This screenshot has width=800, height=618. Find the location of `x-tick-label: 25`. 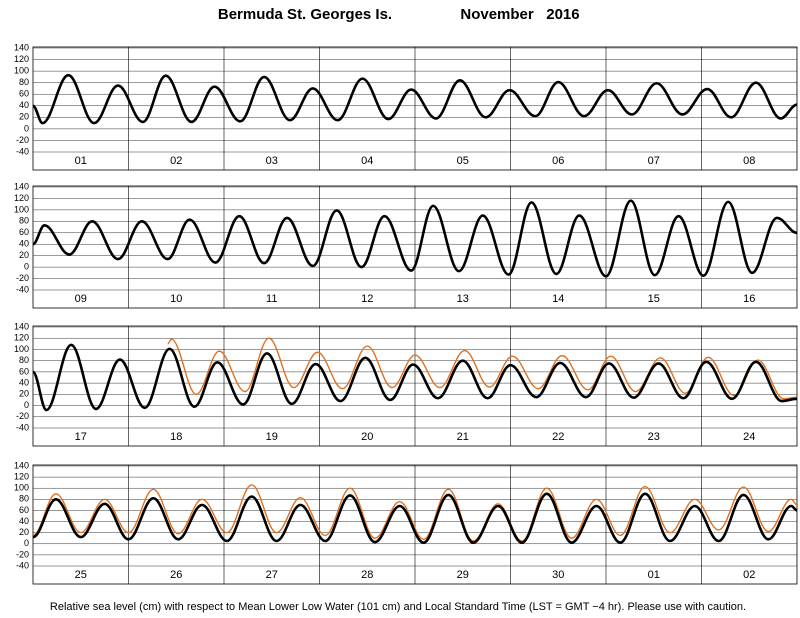

x-tick-label: 25 is located at coordinates (81, 575).